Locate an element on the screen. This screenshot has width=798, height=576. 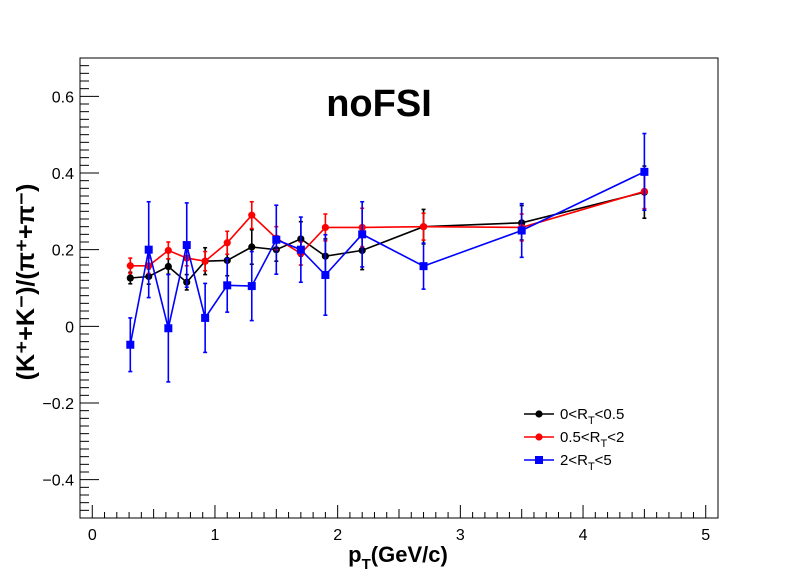
x-tick-label: 5 is located at coordinates (705, 535).